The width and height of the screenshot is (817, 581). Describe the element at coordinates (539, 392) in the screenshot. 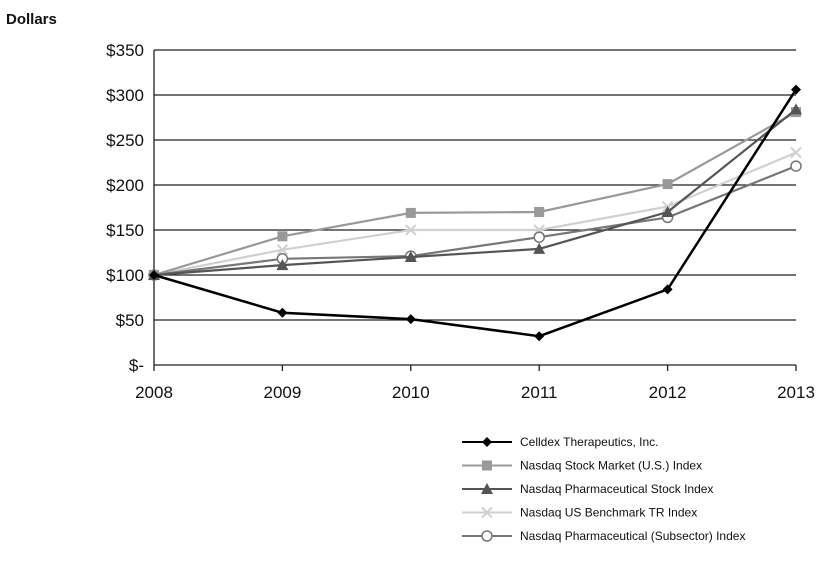

I see `x-tick-label: 2011` at that location.